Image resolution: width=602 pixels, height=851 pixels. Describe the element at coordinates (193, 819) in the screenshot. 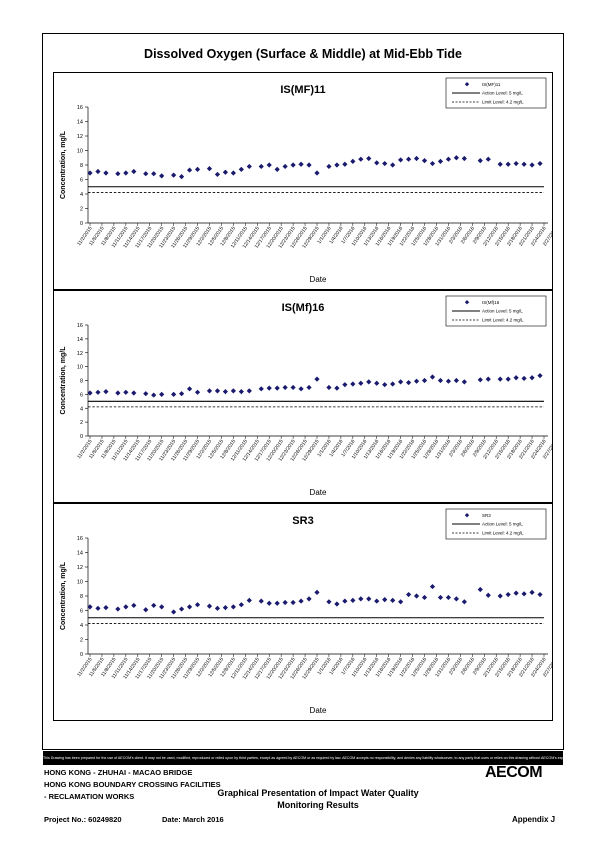

I see `document-date: Date: March 2016` at that location.